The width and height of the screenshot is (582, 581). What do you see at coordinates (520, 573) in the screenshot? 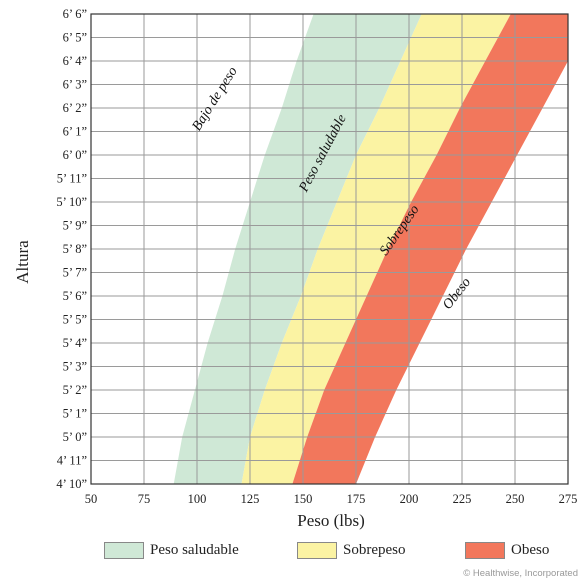
I see `copyright-credit: © Healthwise, Incorporated` at bounding box center [520, 573].